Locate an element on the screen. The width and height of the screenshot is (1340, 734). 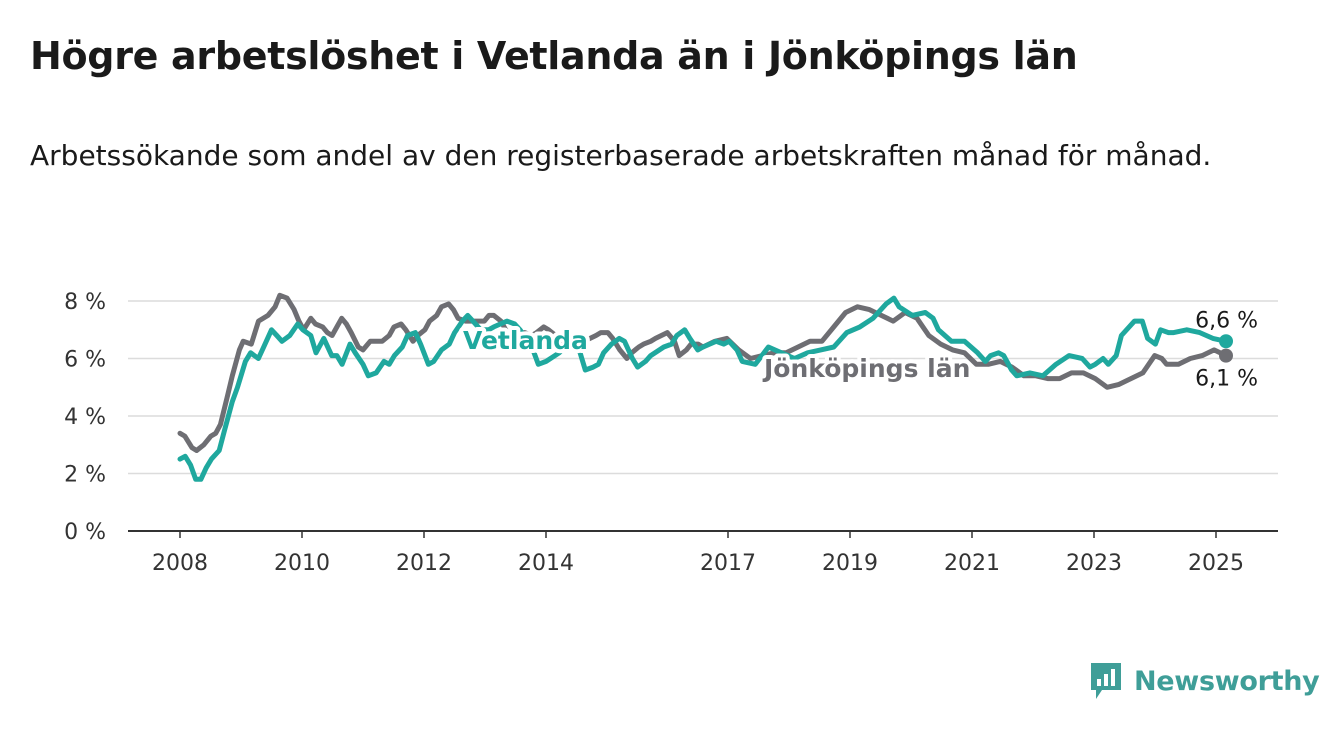
y-tick-label: 6 % is located at coordinates (85, 360).